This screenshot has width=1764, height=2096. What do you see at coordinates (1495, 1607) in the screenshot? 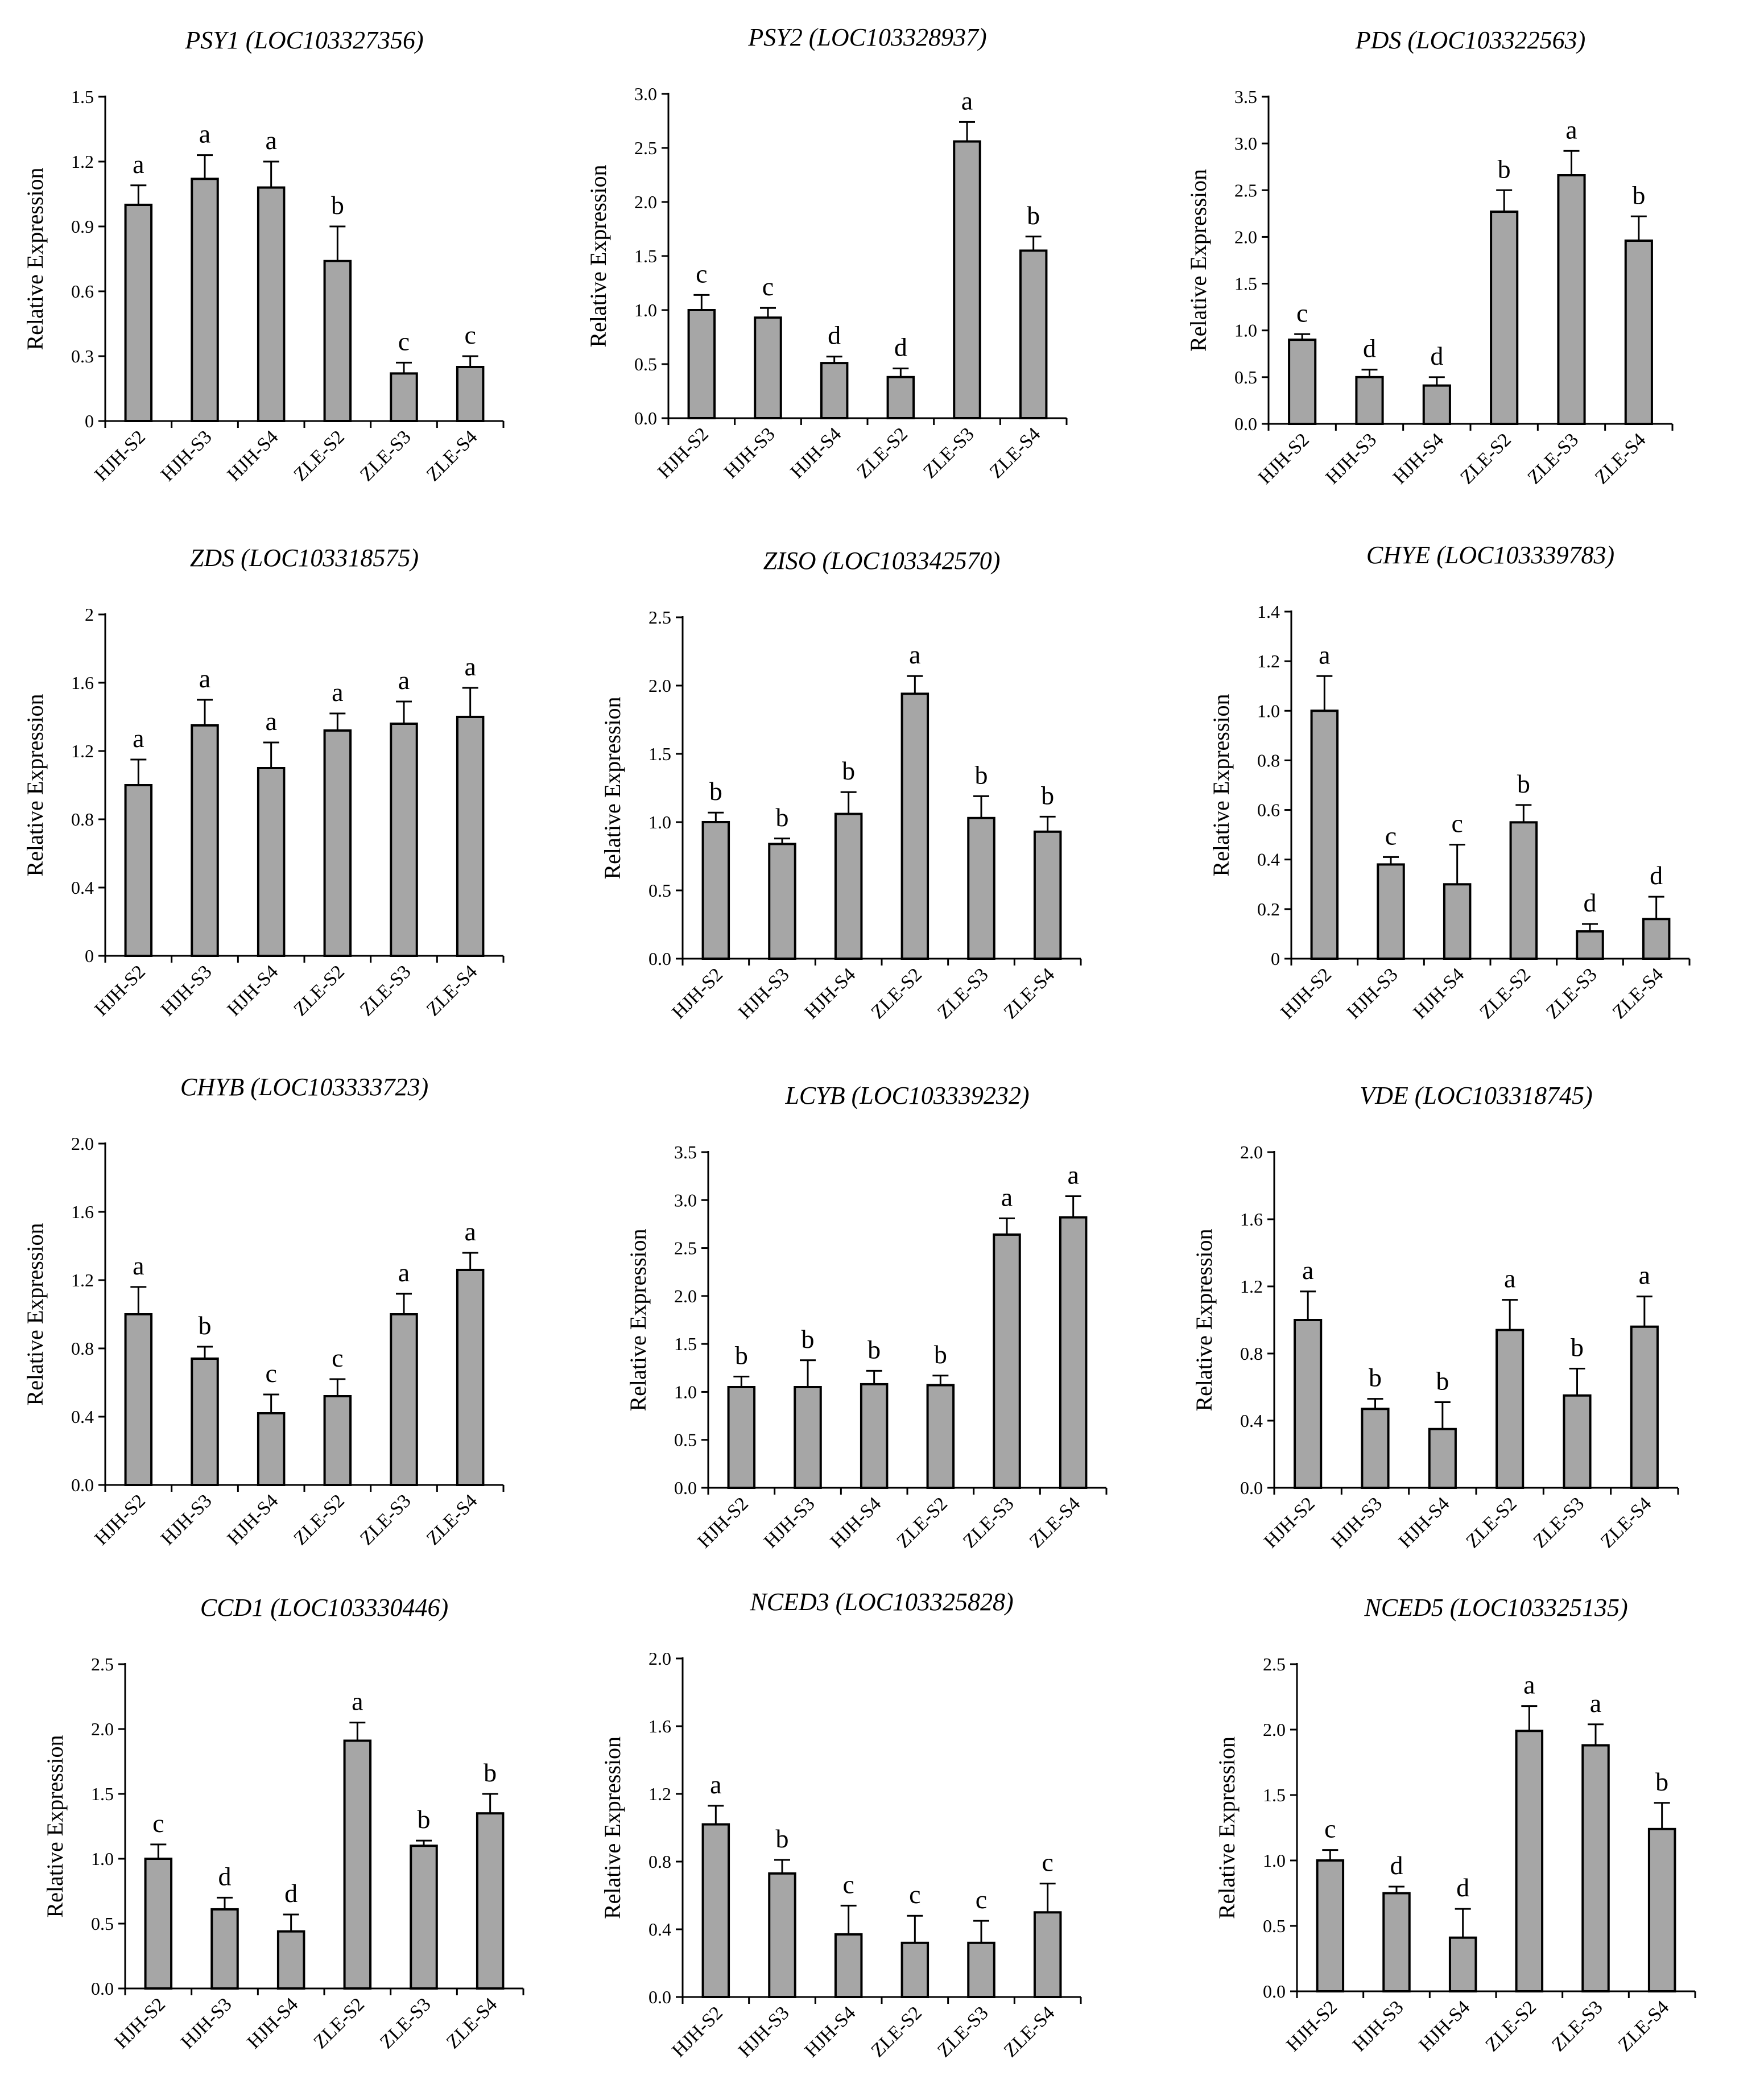
I see `chart-title: NCED5 (LOC103325135)` at bounding box center [1495, 1607].